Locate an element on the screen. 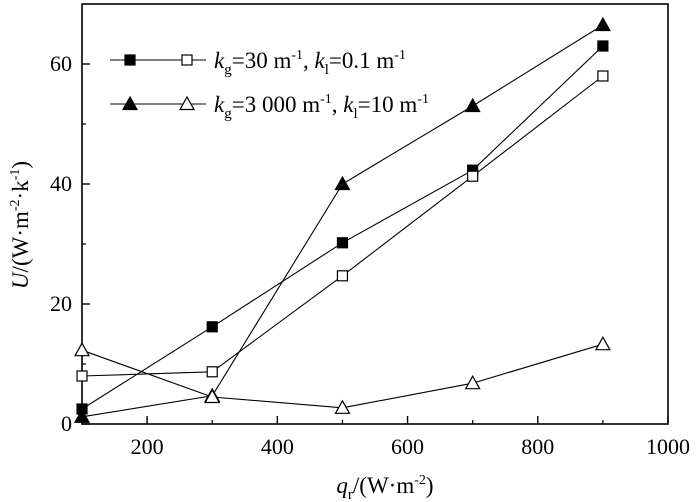 The height and width of the screenshot is (502, 700). x-tick-label: 200 is located at coordinates (147, 446).